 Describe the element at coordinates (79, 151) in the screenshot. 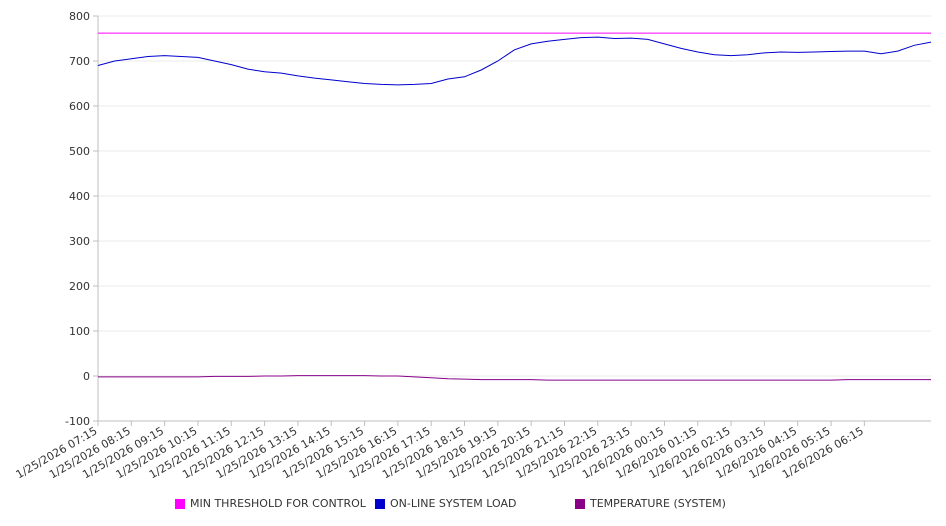

I see `y-tick-label: 500` at that location.